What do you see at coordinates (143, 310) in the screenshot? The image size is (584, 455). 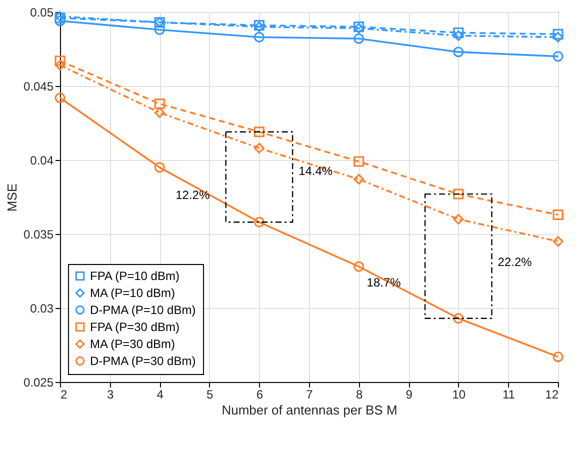 I see `legend-label: D-PMA (P=10 dBm)` at bounding box center [143, 310].